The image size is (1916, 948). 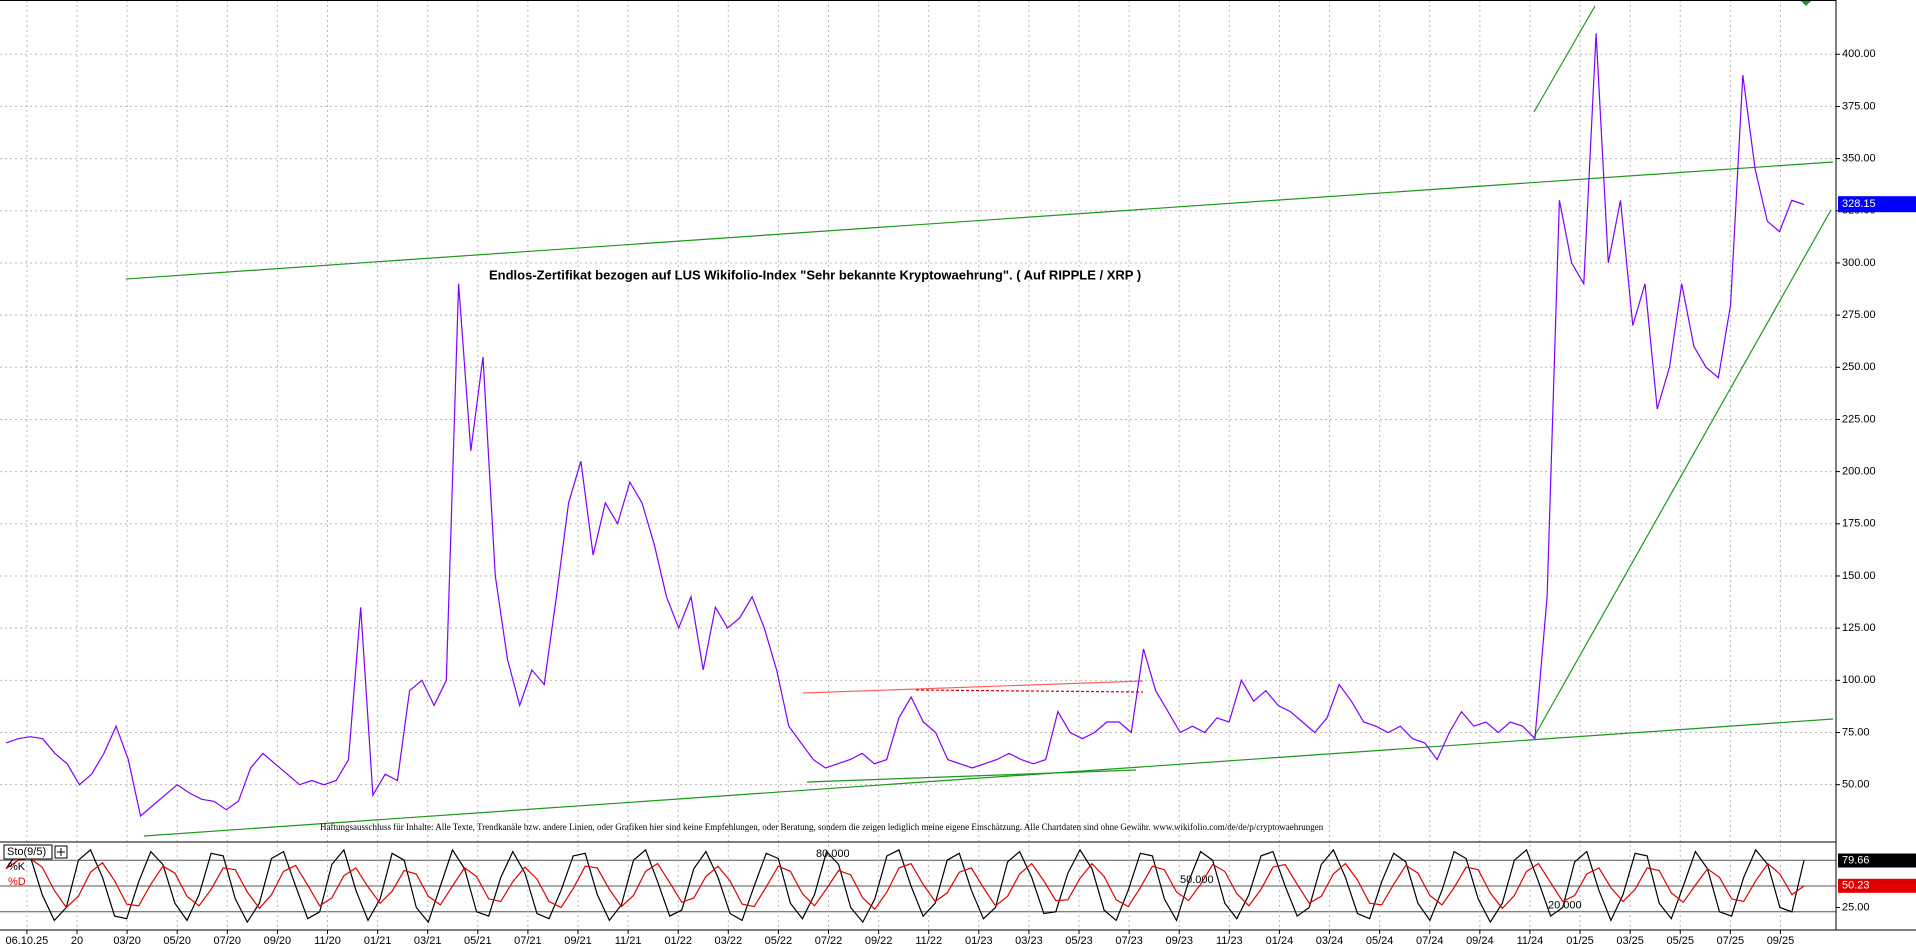 What do you see at coordinates (1680, 941) in the screenshot?
I see `x-tick-label: 05/25` at bounding box center [1680, 941].